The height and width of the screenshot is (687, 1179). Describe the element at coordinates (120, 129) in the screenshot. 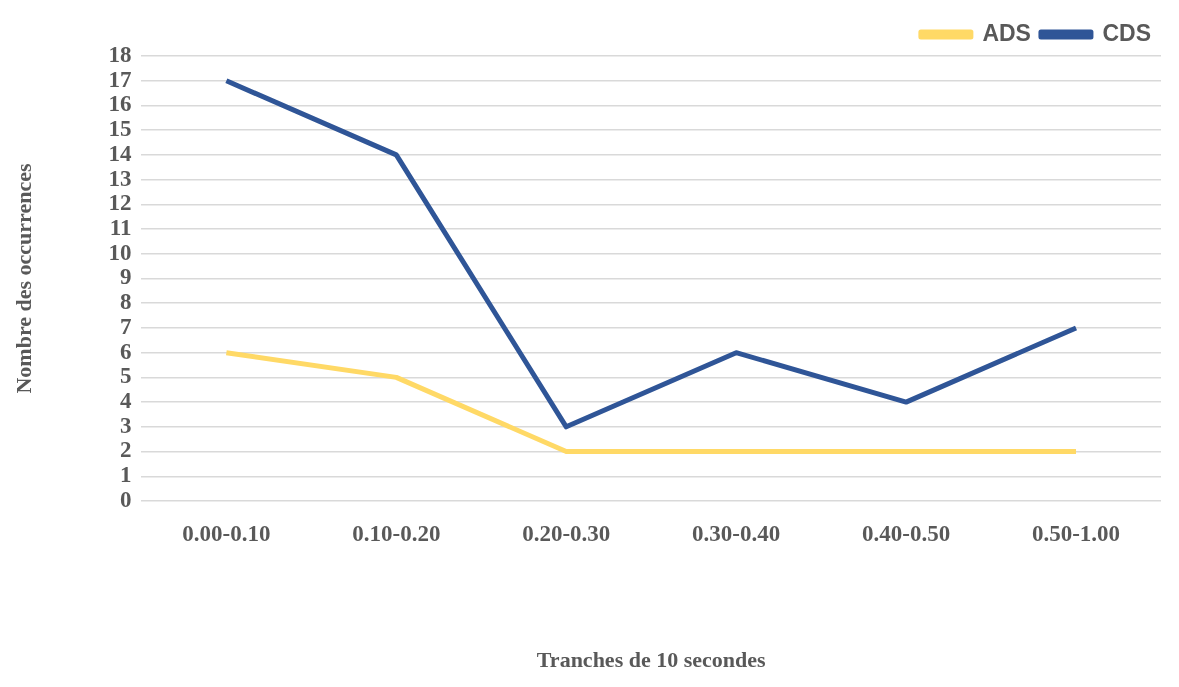

I see `y-tick-label: 15` at that location.